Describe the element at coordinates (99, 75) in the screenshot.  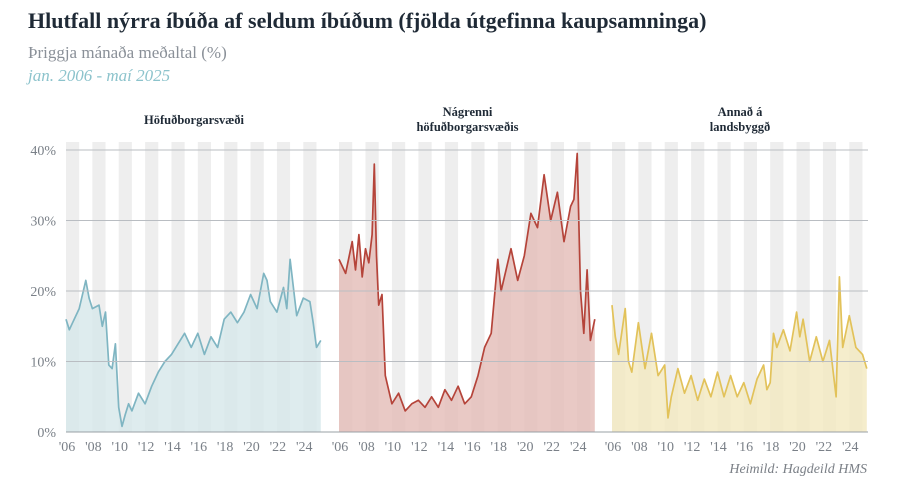
I see `chart-period: jan. 2006 - maí 2025` at that location.